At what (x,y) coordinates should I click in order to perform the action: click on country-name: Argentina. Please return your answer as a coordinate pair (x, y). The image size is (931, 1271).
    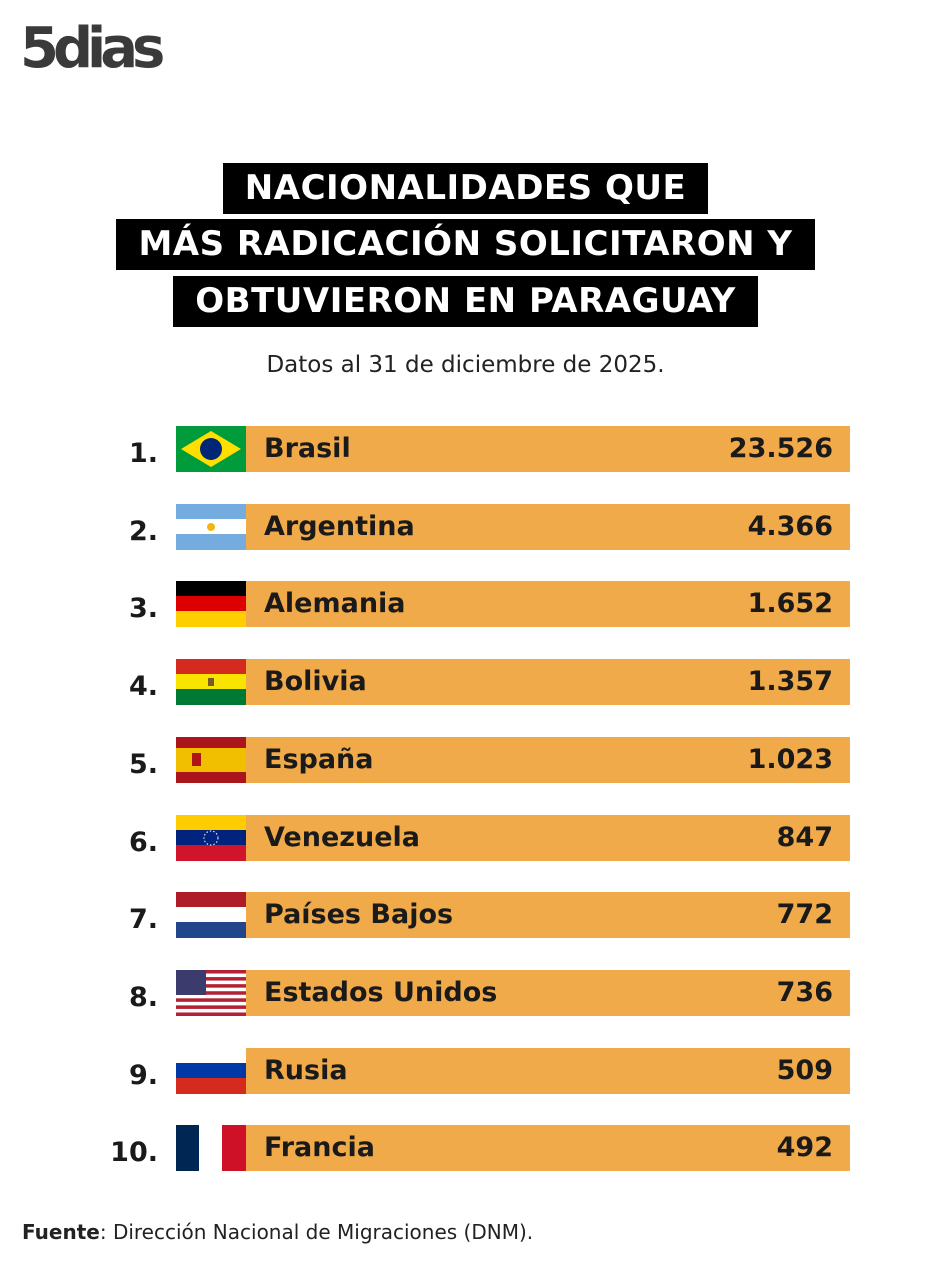
    Looking at the image, I should click on (339, 526).